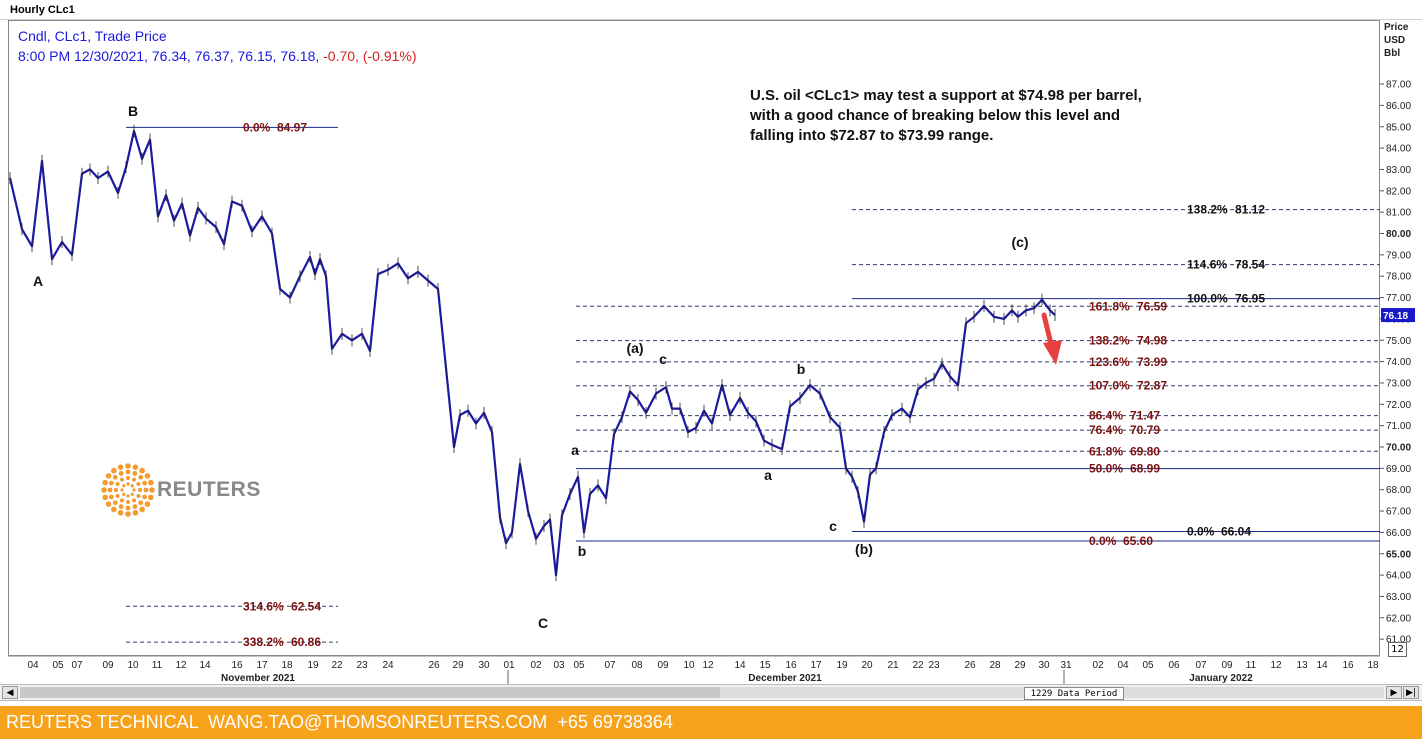 The image size is (1422, 739). What do you see at coordinates (306, 606) in the screenshot?
I see `fib-price-label: 62.54` at bounding box center [306, 606].